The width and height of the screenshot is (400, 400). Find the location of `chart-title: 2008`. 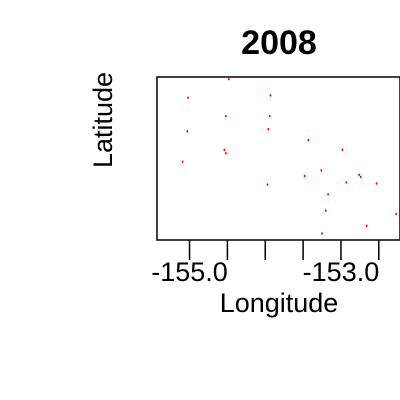

chart-title: 2008 is located at coordinates (279, 43).